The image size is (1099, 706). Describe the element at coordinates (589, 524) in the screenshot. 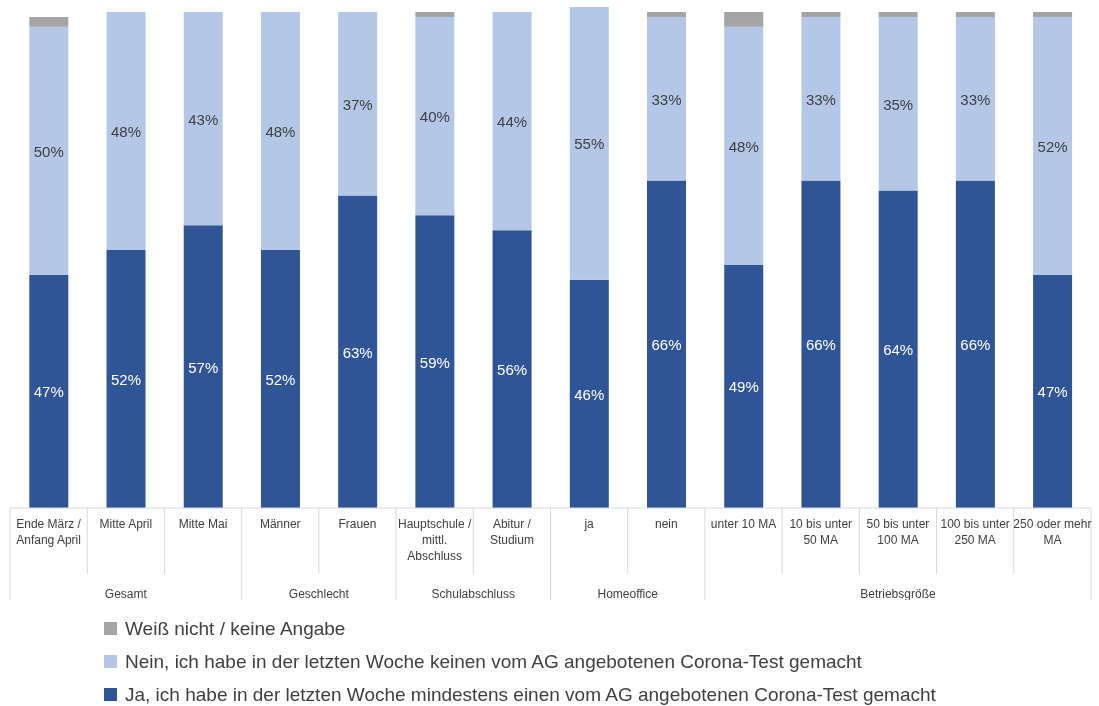

I see `x-tick-label: ja` at that location.